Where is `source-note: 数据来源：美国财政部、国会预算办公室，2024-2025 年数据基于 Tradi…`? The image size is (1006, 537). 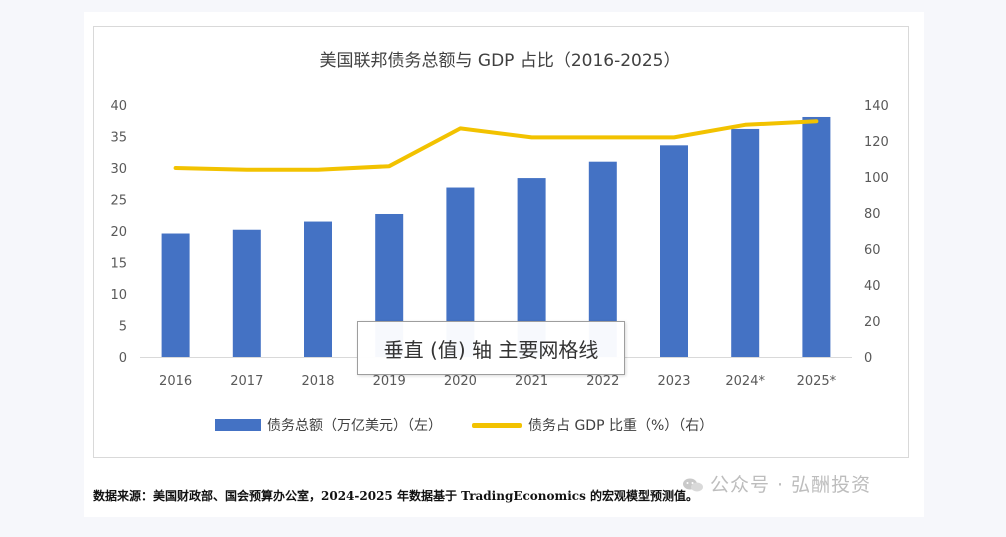
source-note: 数据来源：美国财政部、国会预算办公室，2024-2025 年数据基于 Tradi… is located at coordinates (396, 496).